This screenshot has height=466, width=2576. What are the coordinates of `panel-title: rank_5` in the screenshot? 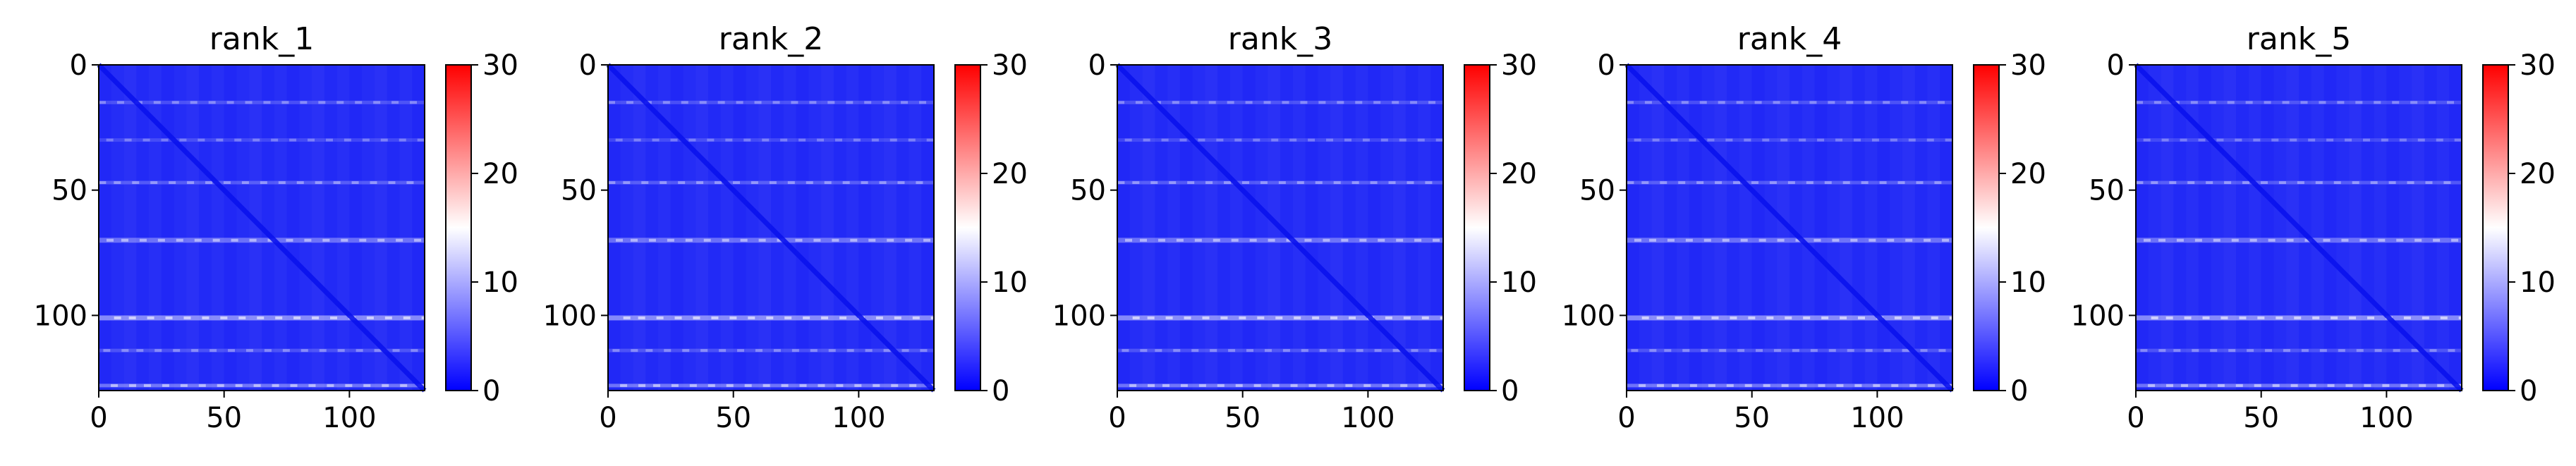 It's located at (2299, 39).